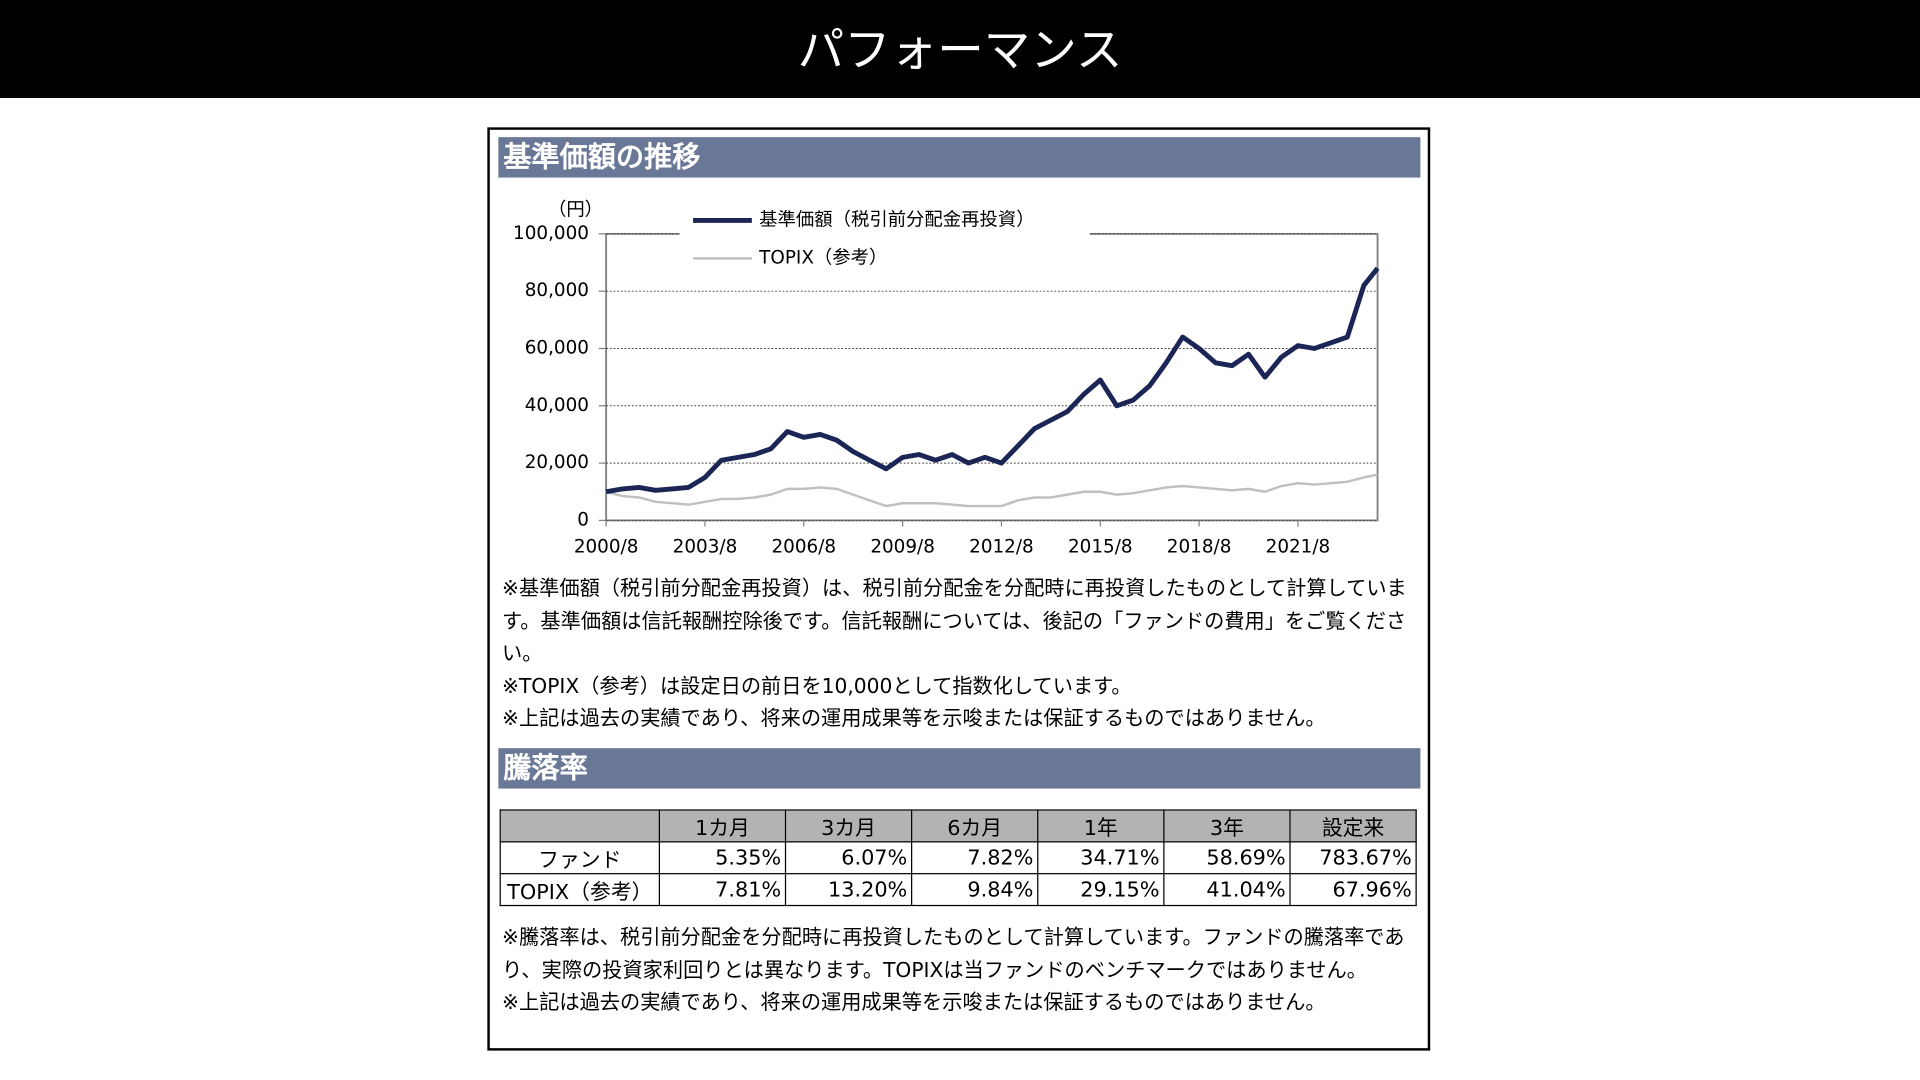  I want to click on legend-label: TOPIX（参考）, so click(822, 257).